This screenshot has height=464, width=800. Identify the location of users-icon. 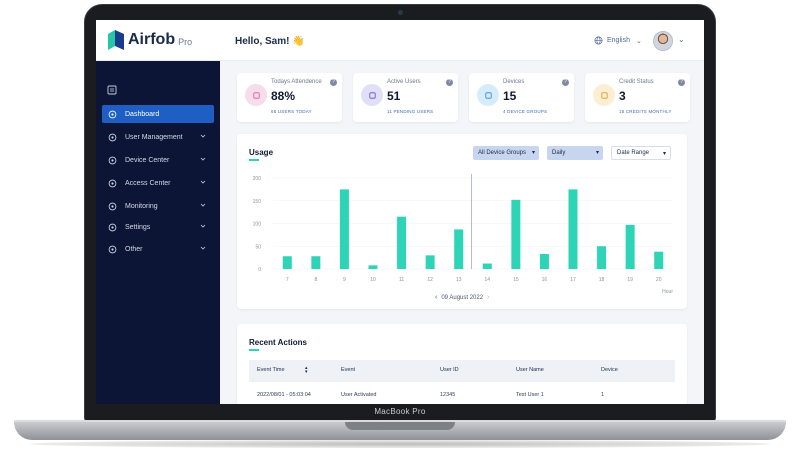
(372, 95).